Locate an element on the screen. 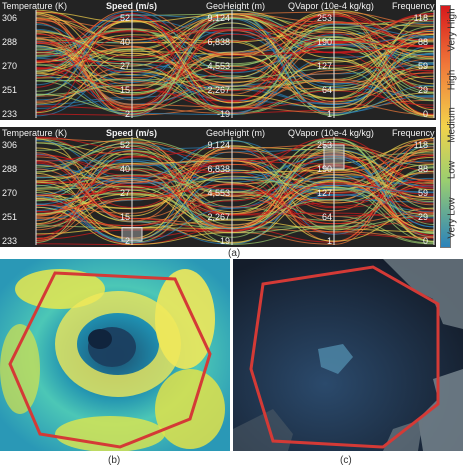 This screenshot has width=474, height=467. legend-label-very-low: Very Low is located at coordinates (452, 218).